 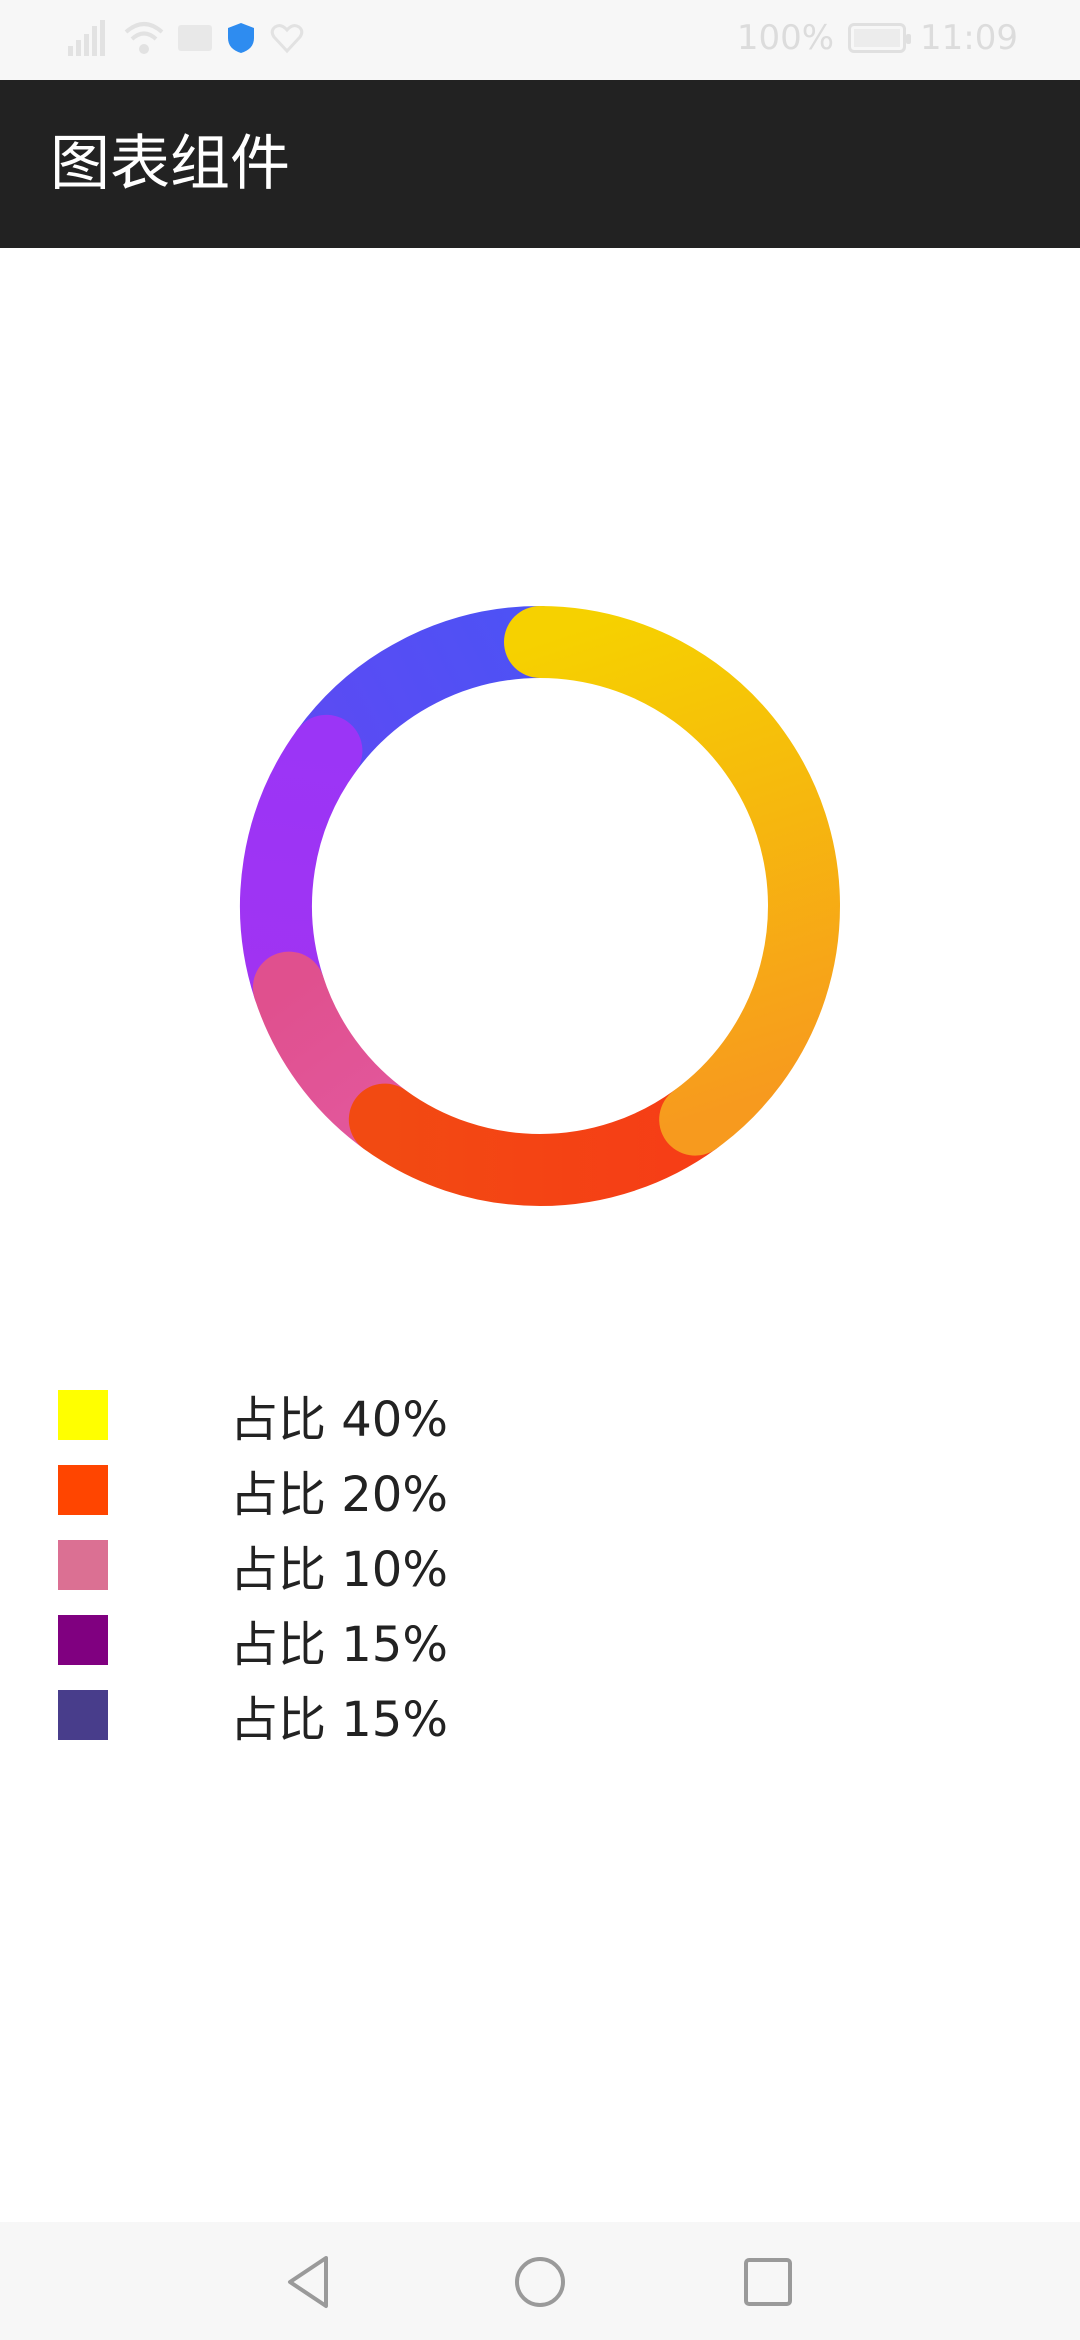 What do you see at coordinates (339, 1495) in the screenshot?
I see `legend-label: 占比 20%` at bounding box center [339, 1495].